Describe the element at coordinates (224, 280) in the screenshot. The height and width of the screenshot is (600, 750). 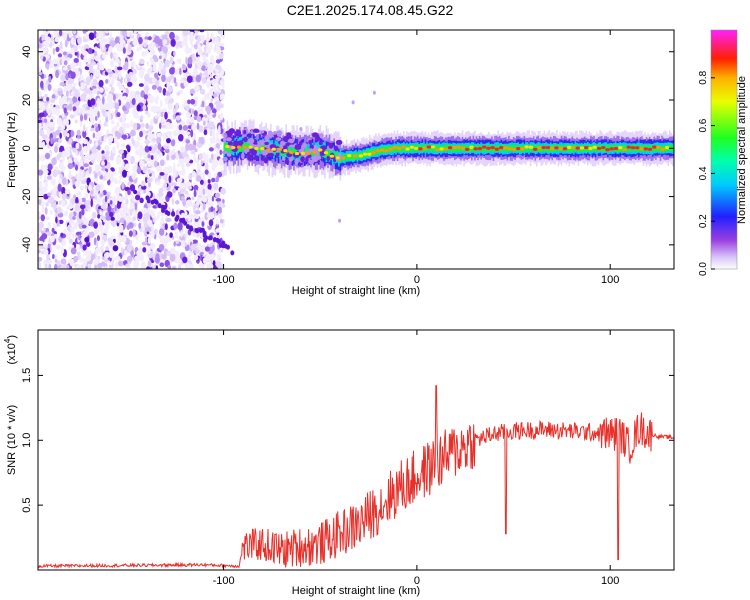
I see `x-tick-label: -100` at that location.